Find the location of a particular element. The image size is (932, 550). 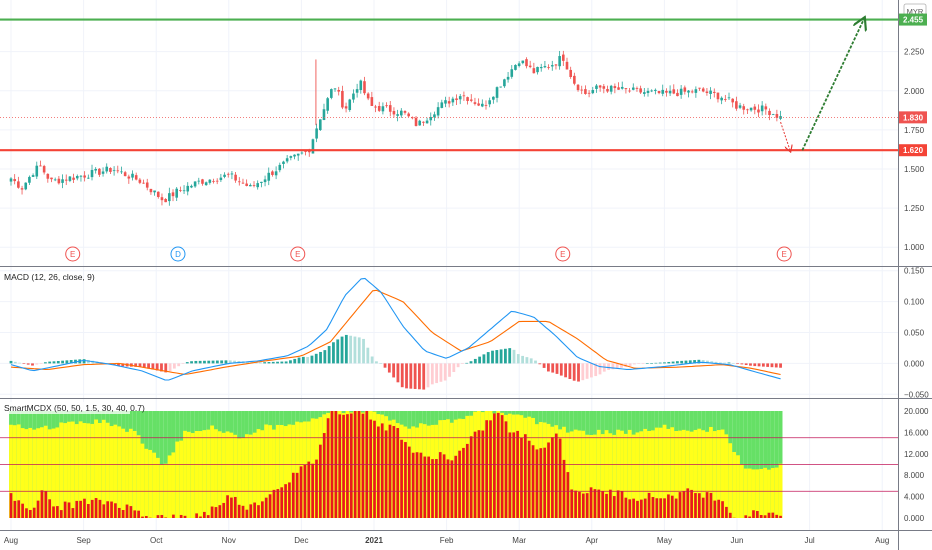

event-marker: D is located at coordinates (178, 254).